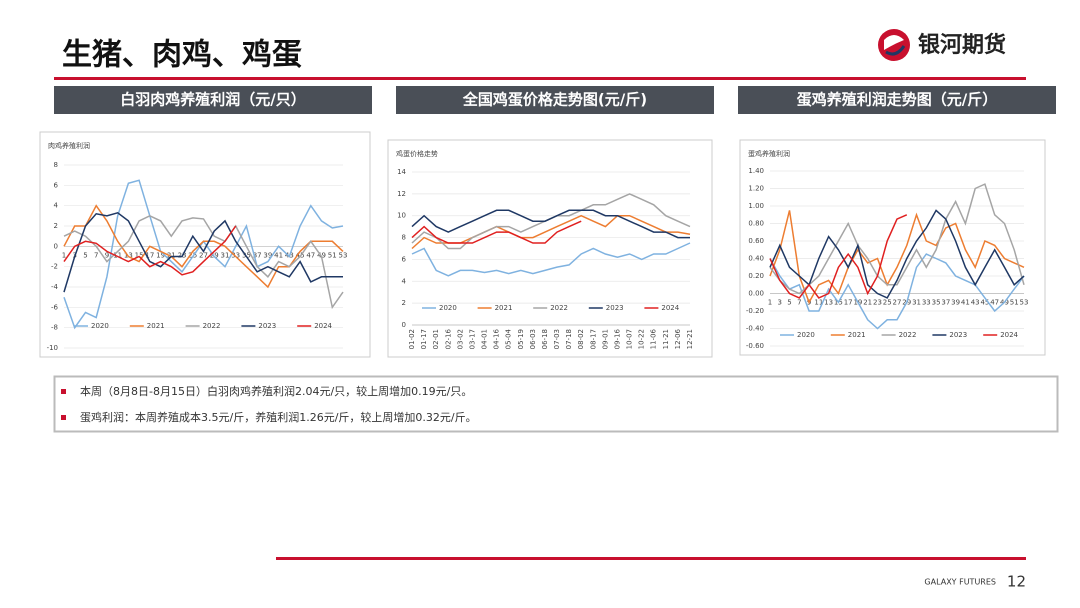 This screenshot has height=608, width=1080. What do you see at coordinates (436, 339) in the screenshot?
I see `x-tick-label: 02-01` at bounding box center [436, 339].